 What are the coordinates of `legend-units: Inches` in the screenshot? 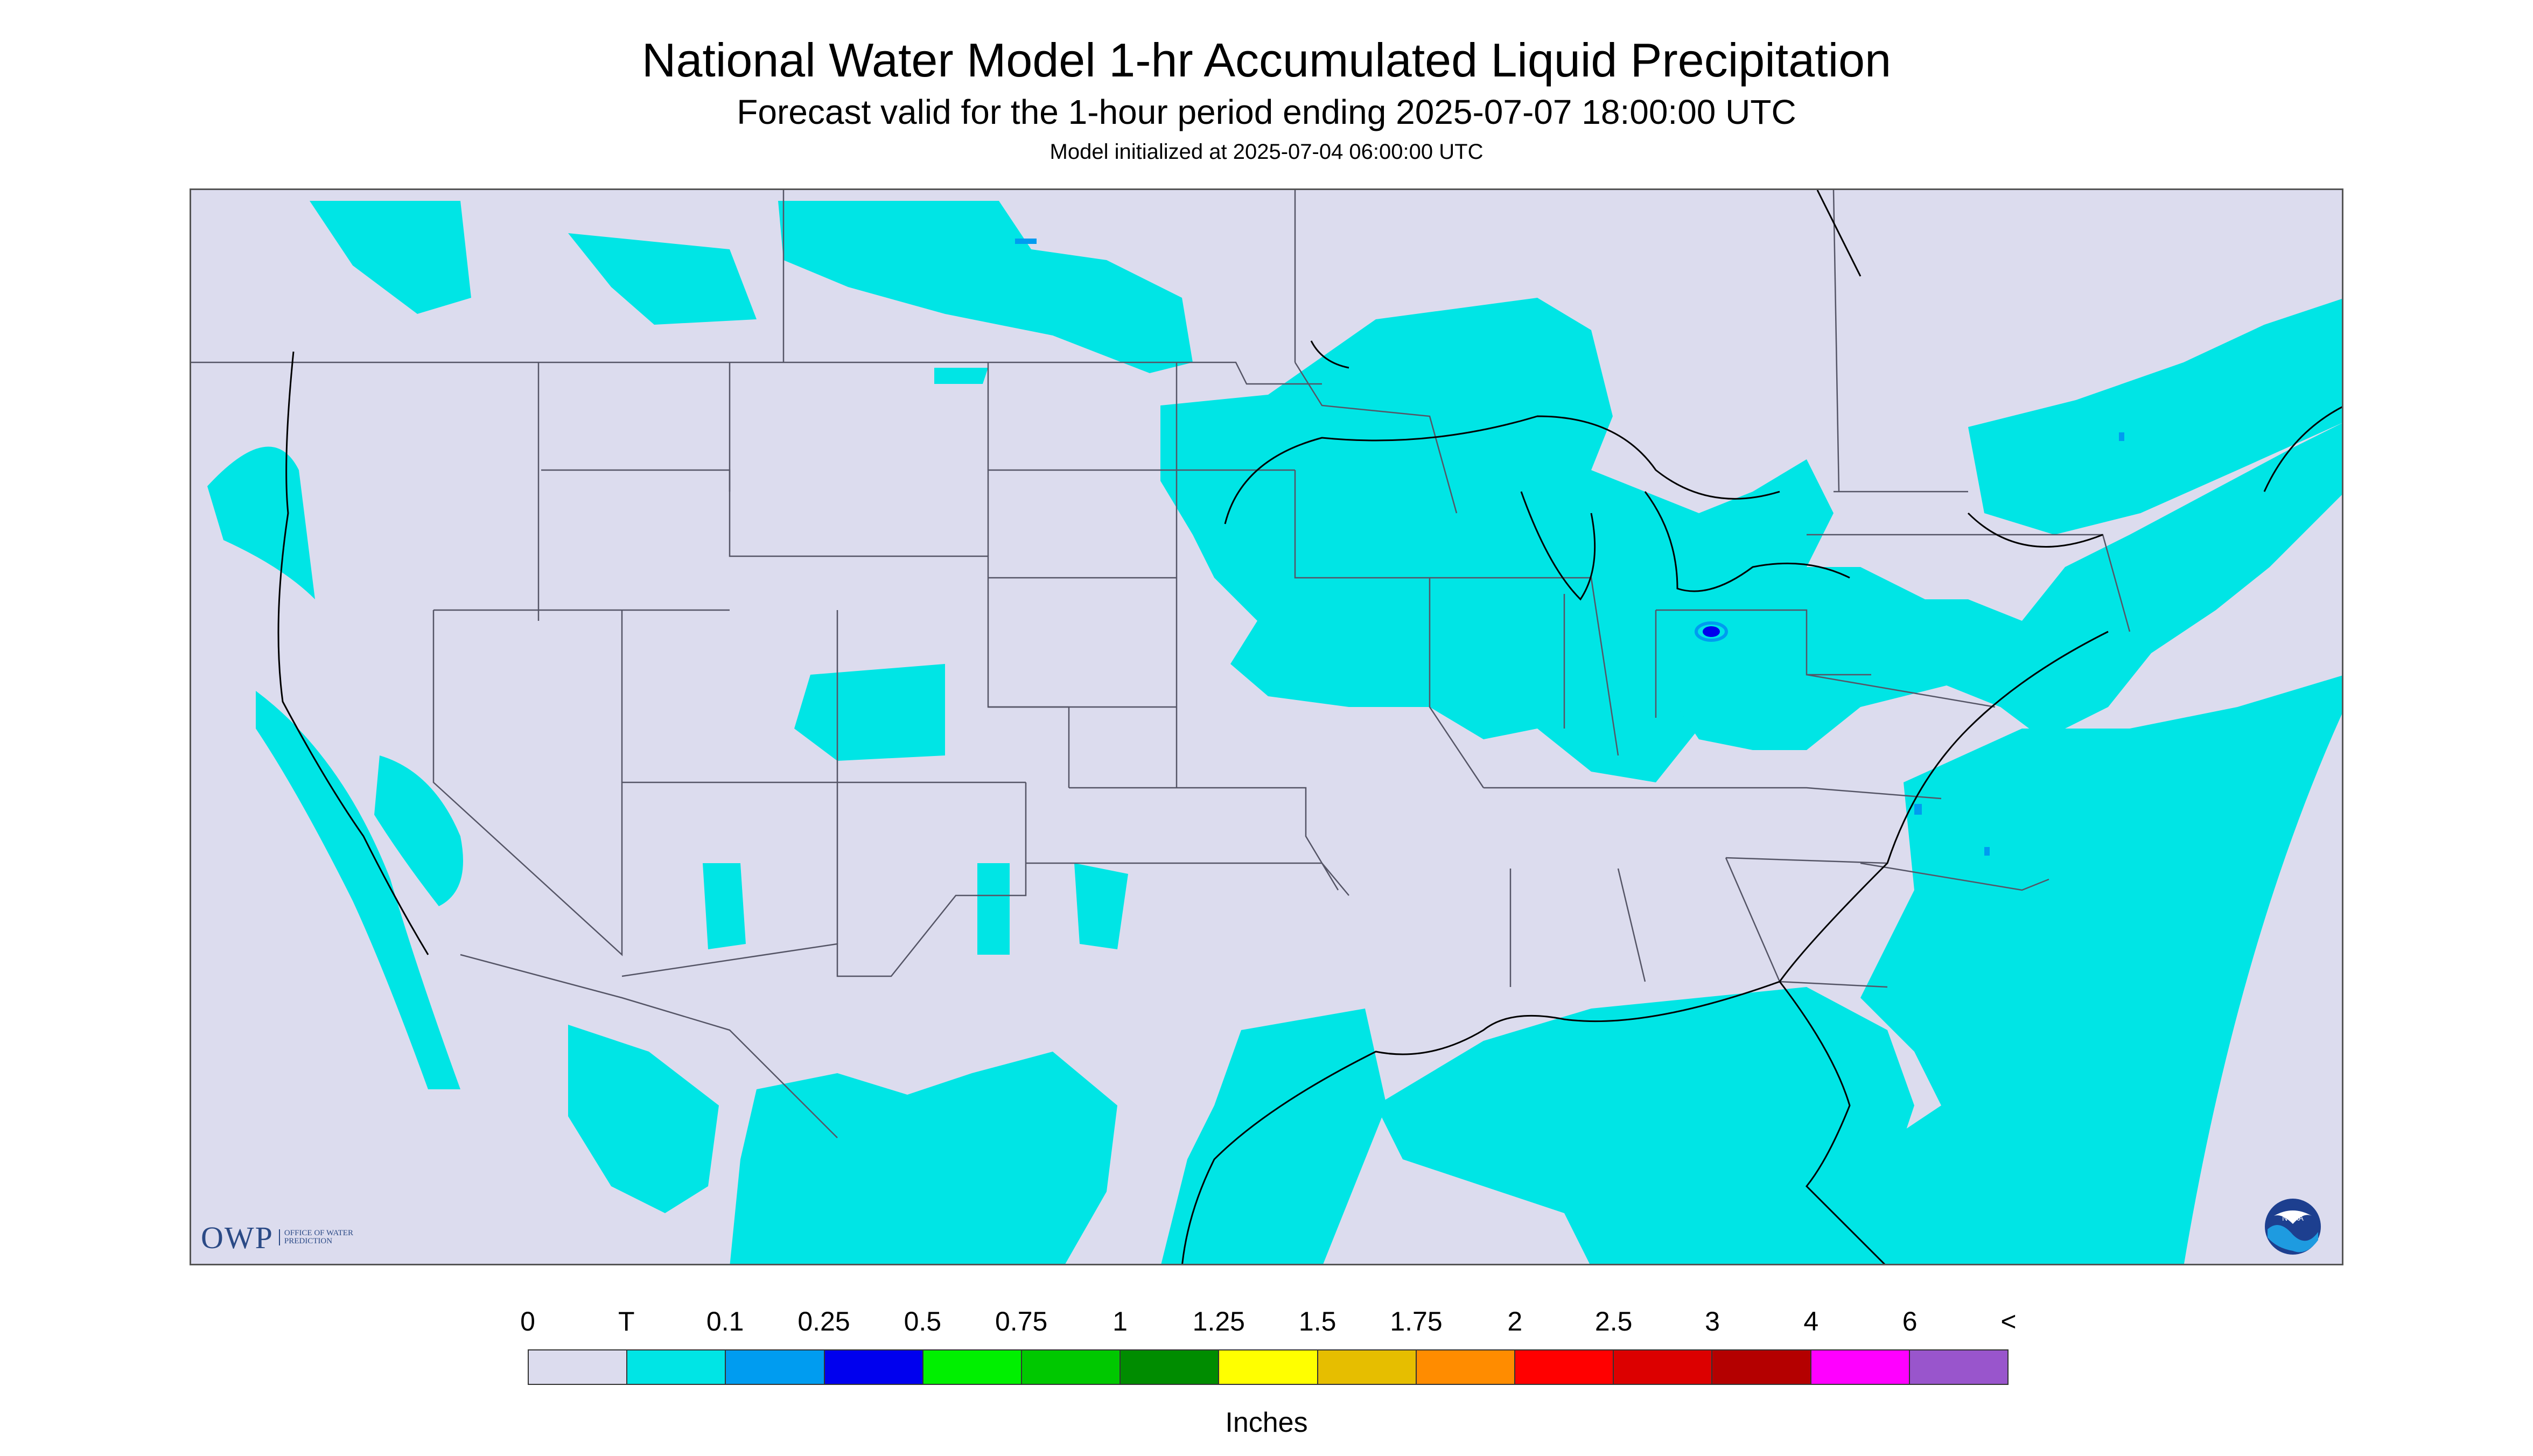 It's located at (1266, 1422).